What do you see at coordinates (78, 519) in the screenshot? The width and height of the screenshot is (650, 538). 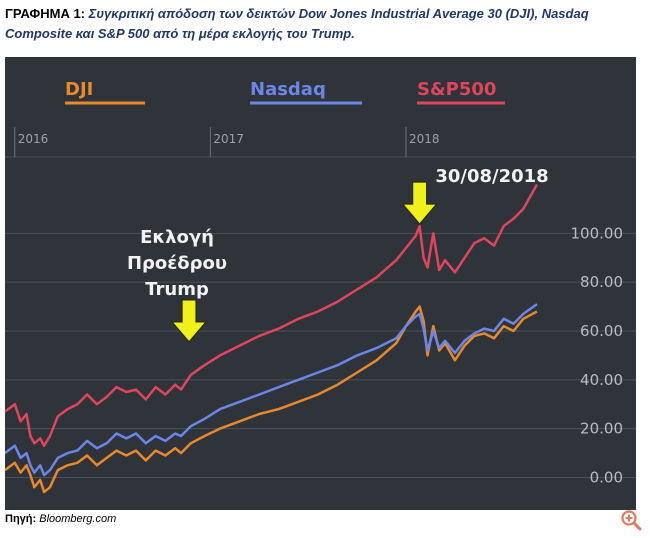 I see `source-value: Bloomberg.com` at bounding box center [78, 519].